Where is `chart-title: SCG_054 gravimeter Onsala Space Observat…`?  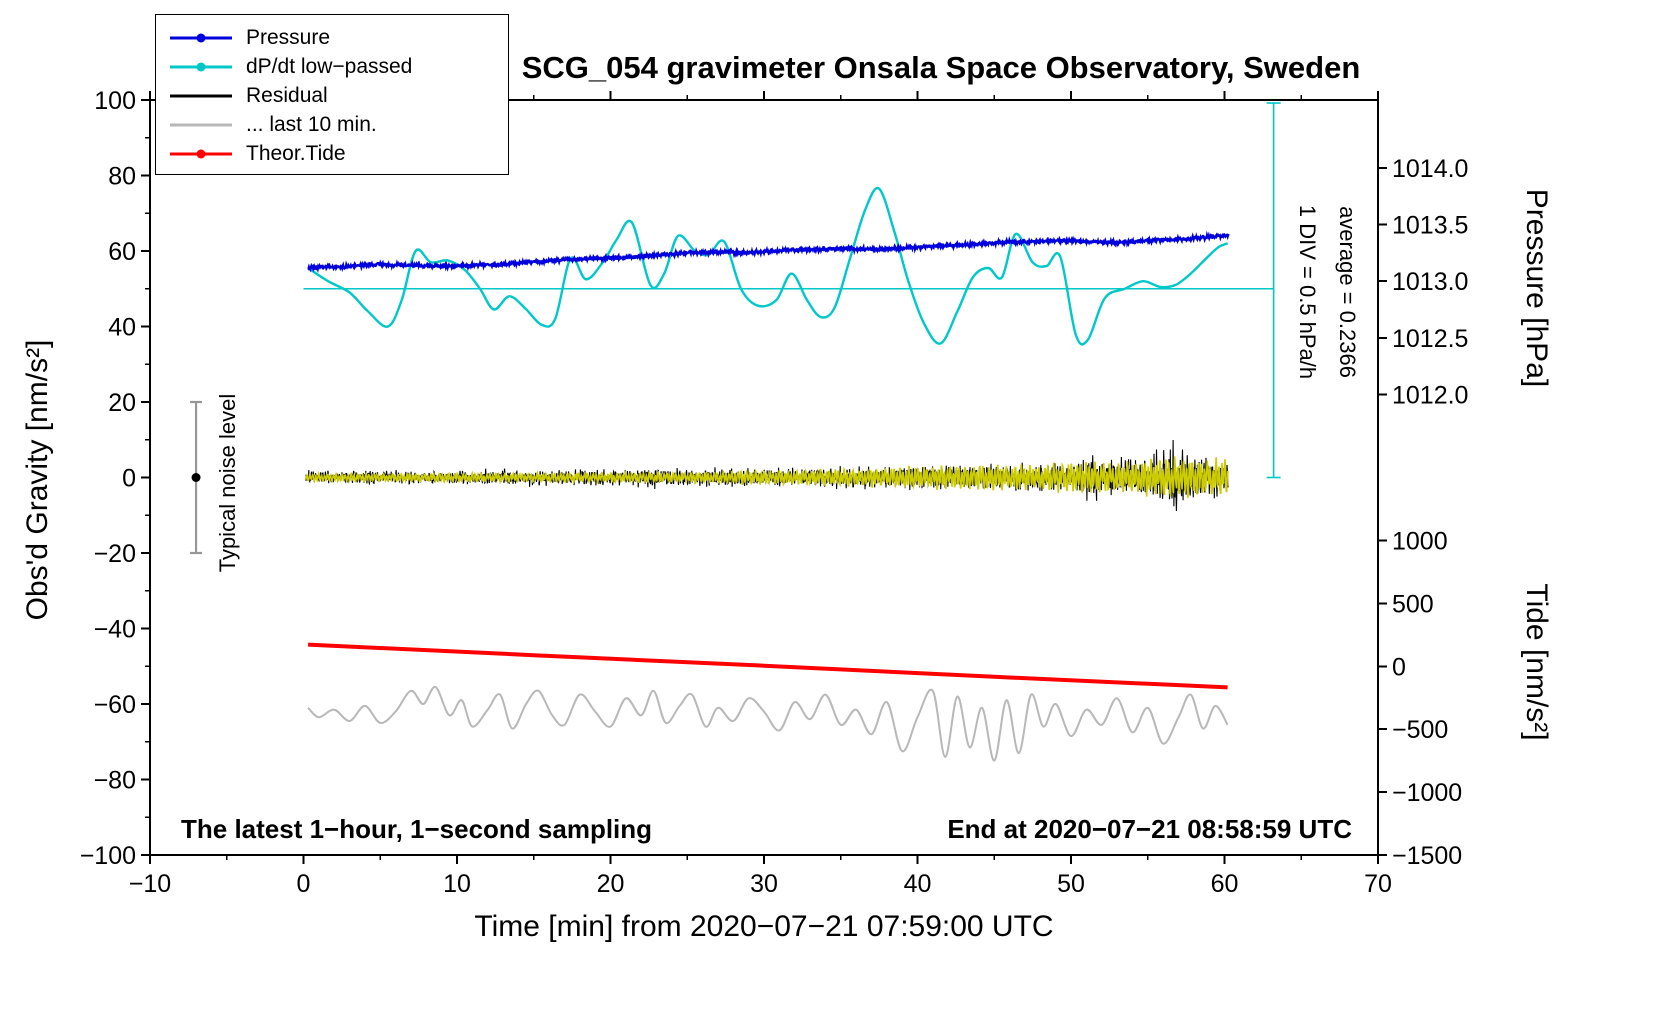
chart-title: SCG_054 gravimeter Onsala Space Observat… is located at coordinates (941, 67).